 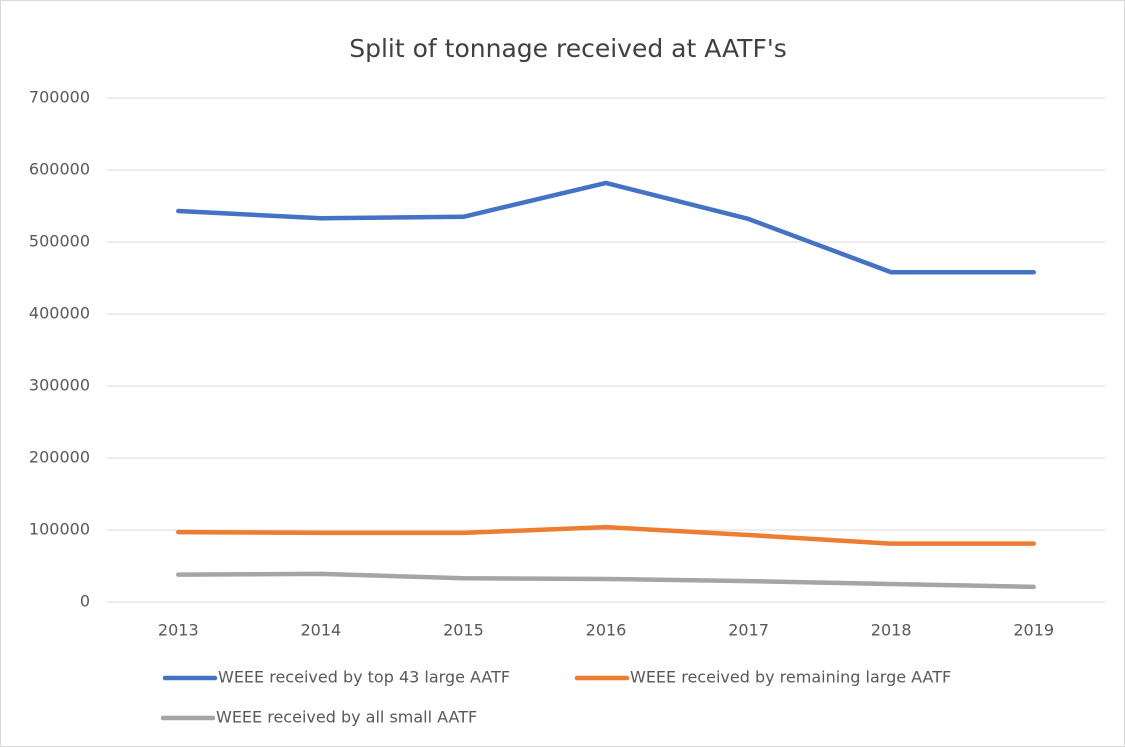 I want to click on x-tick-label: 2018, so click(x=891, y=630).